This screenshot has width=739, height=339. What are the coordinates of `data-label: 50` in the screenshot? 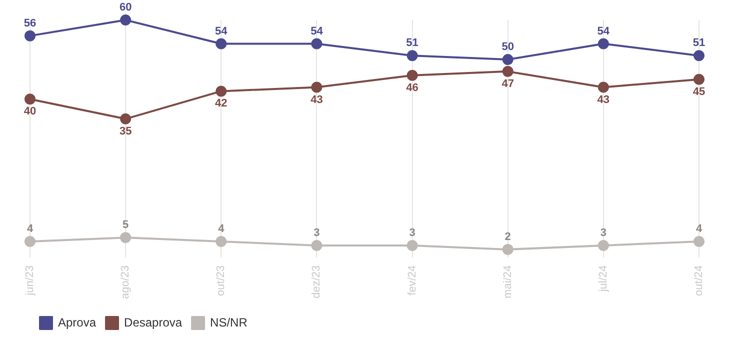 It's located at (508, 47).